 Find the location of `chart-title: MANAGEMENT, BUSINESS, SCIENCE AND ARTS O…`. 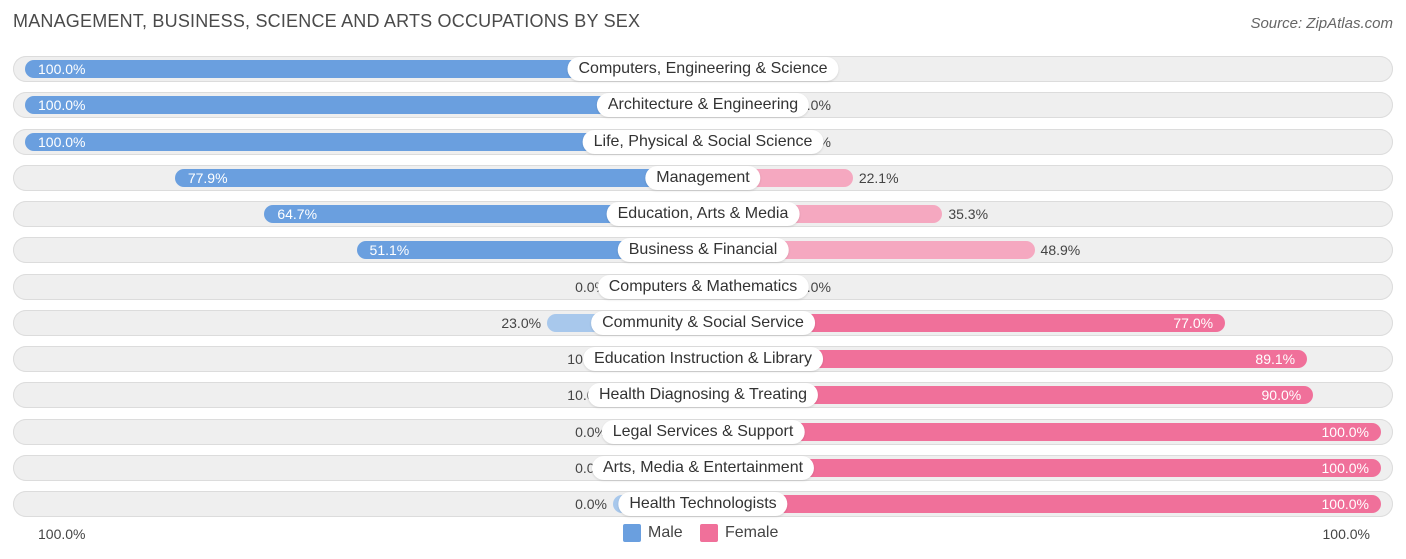

chart-title: MANAGEMENT, BUSINESS, SCIENCE AND ARTS O… is located at coordinates (327, 21).